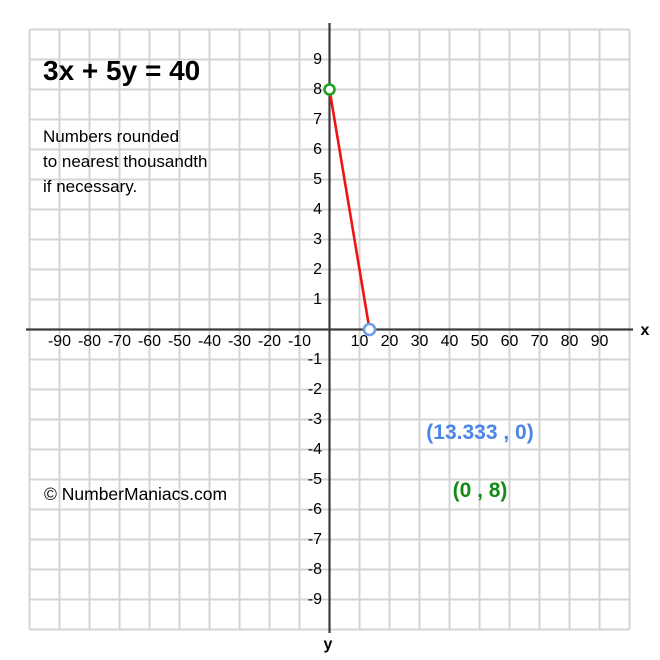 Image resolution: width=660 pixels, height=660 pixels. Describe the element at coordinates (480, 432) in the screenshot. I see `x-intercept-label: (13.333 , 0)` at that location.